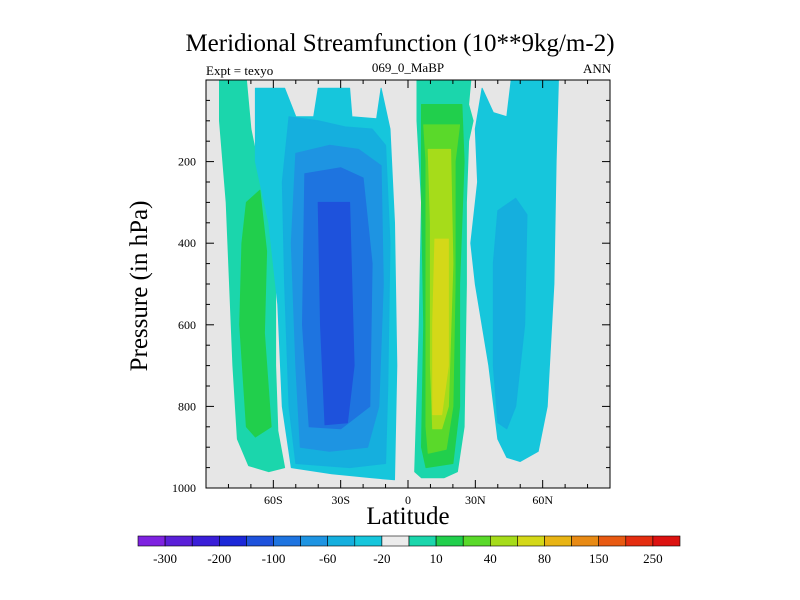 The width and height of the screenshot is (800, 600). What do you see at coordinates (381, 558) in the screenshot?
I see `colorbar-label: -20` at bounding box center [381, 558].